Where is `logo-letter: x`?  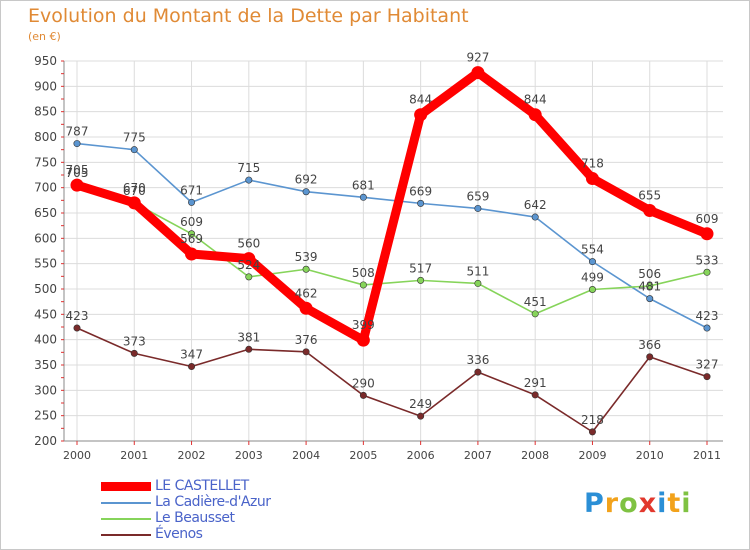
logo-letter: x is located at coordinates (648, 503).